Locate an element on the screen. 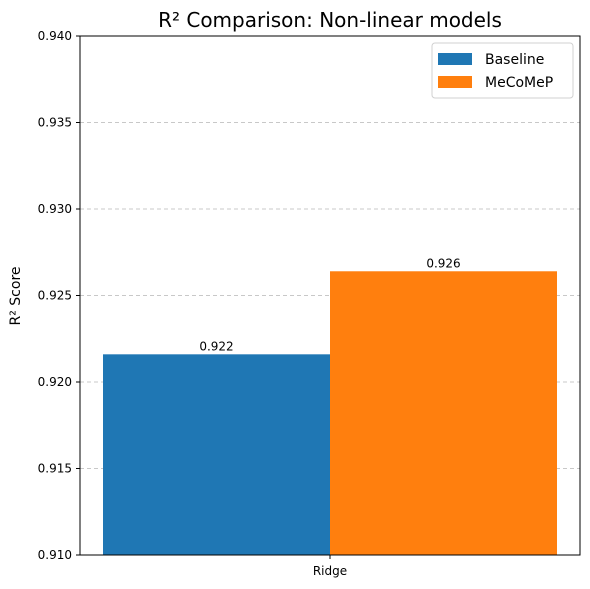 This screenshot has height=589, width=590. x-axis-ticks: Ridge is located at coordinates (330, 566).